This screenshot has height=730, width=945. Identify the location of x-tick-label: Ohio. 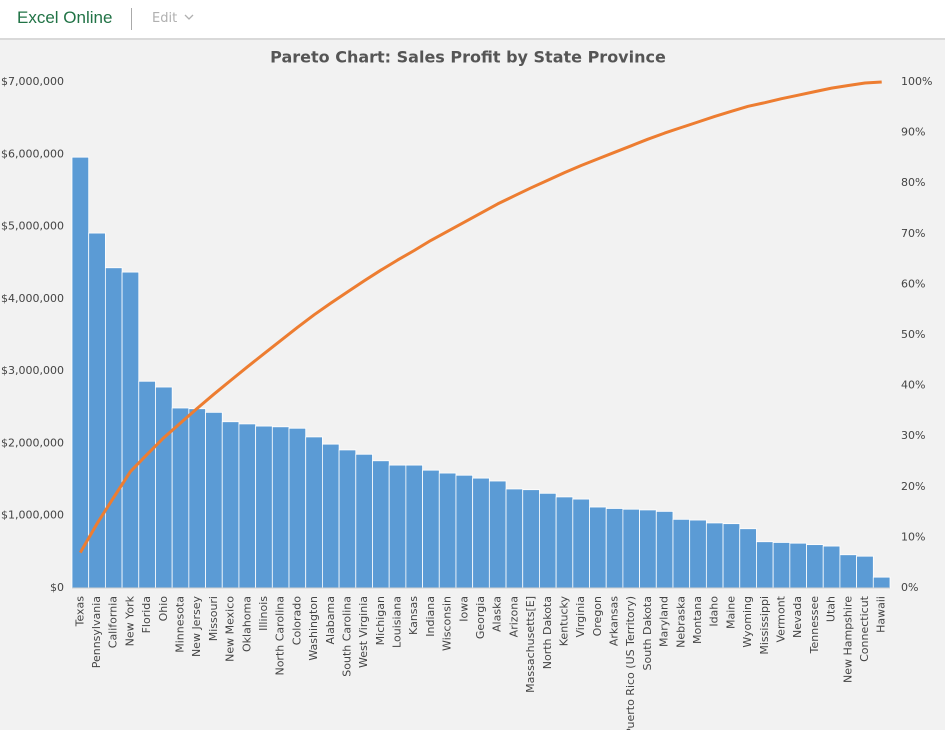
(163, 609).